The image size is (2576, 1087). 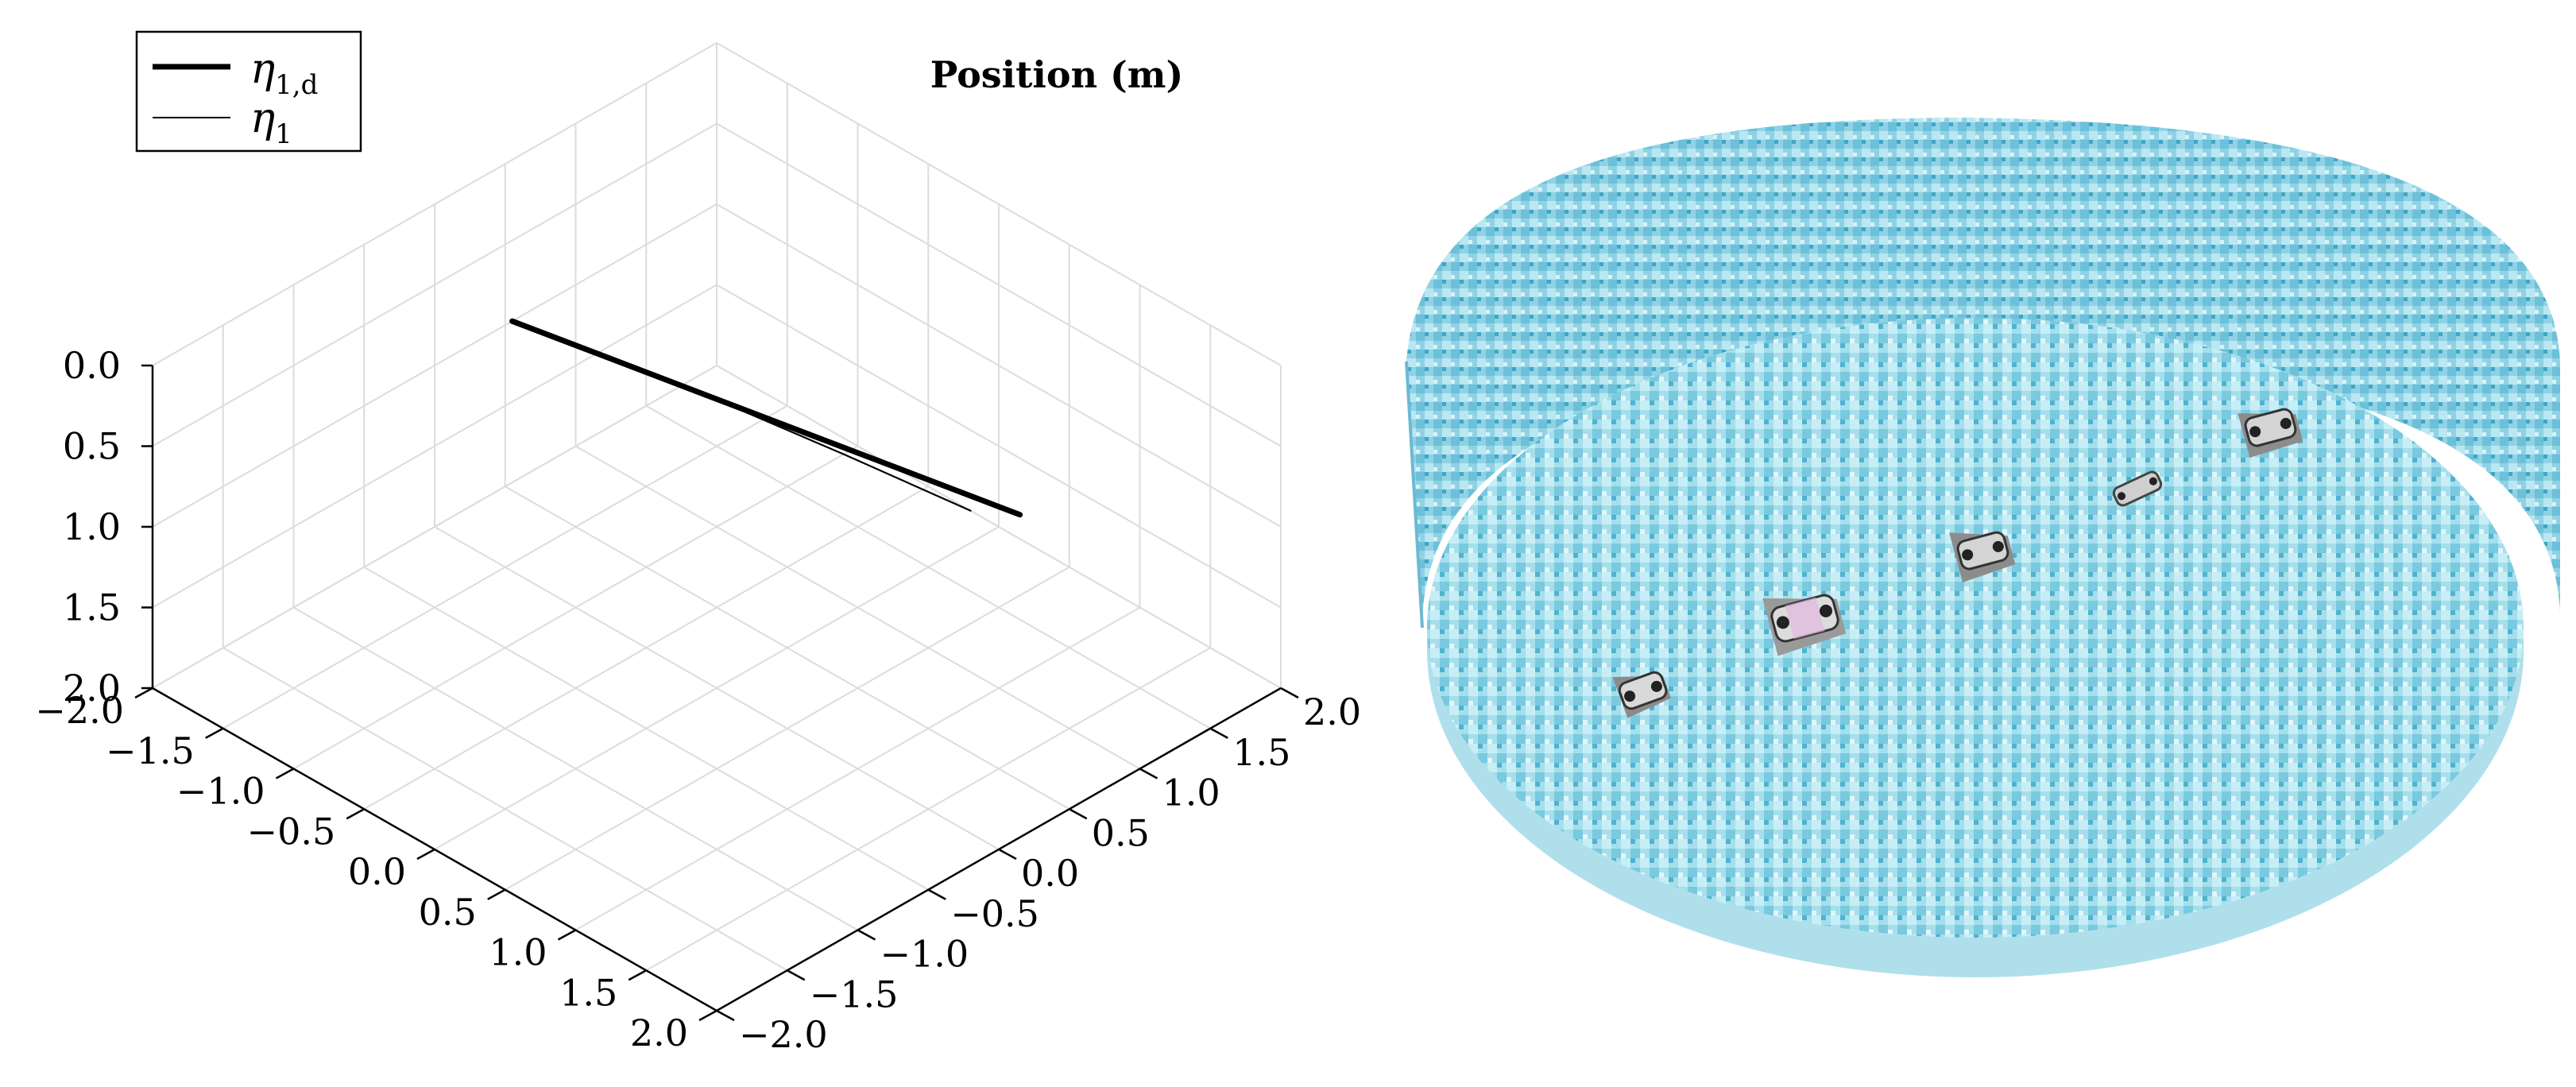 What do you see at coordinates (1414, 495) in the screenshot?
I see `pool-wall-edge` at bounding box center [1414, 495].